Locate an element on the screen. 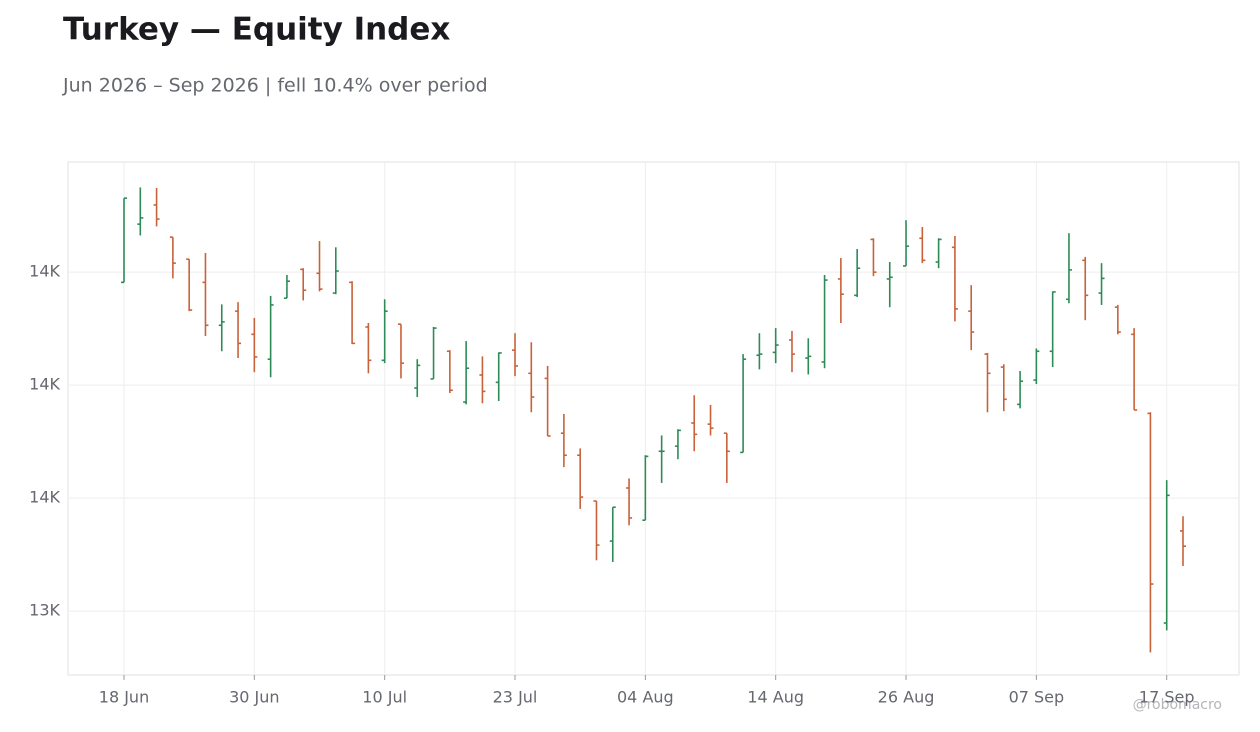  chart-title: Turkey — Equity Index is located at coordinates (256, 30).